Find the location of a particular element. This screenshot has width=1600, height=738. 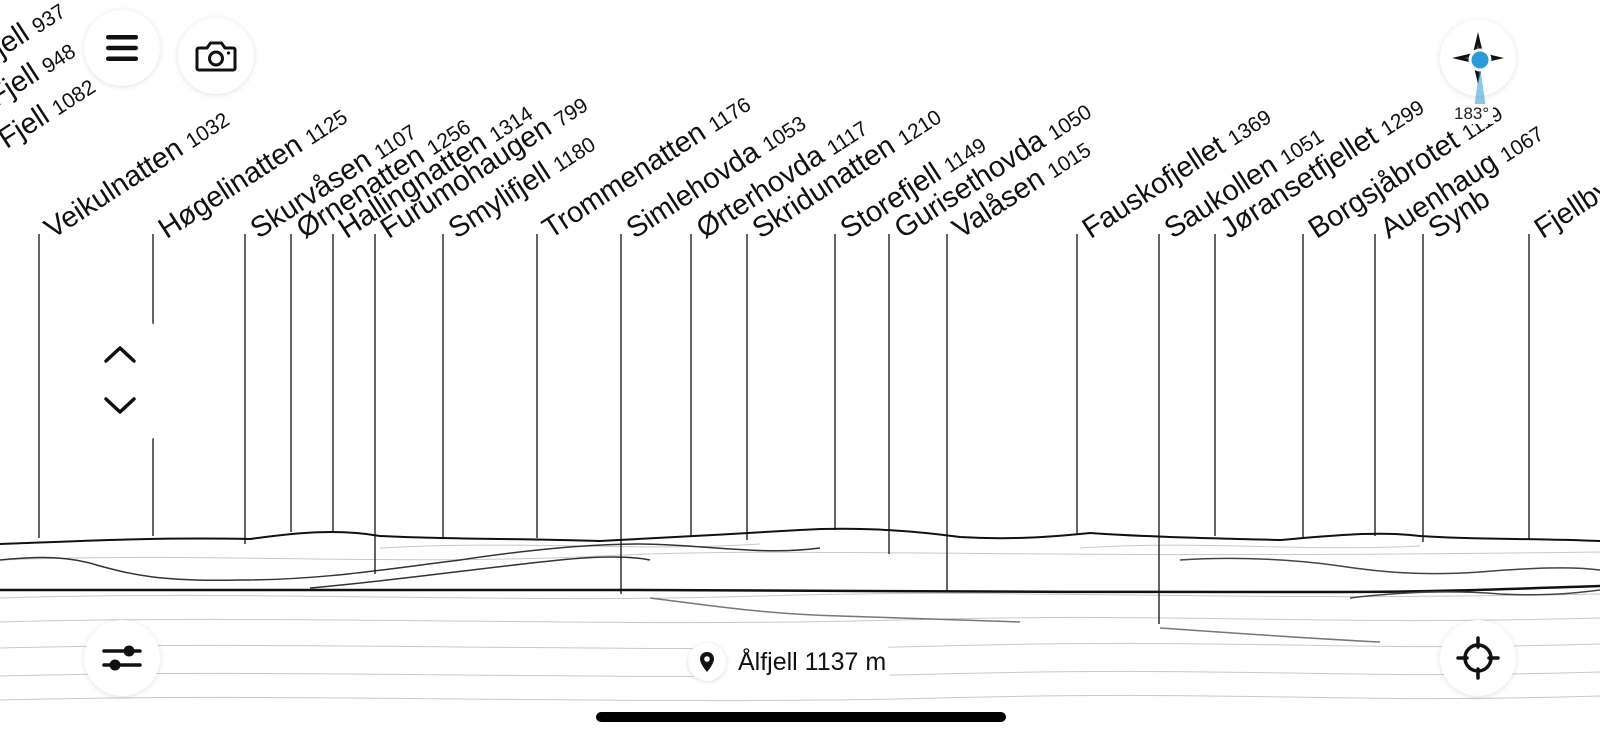

filter-button is located at coordinates (122, 658).